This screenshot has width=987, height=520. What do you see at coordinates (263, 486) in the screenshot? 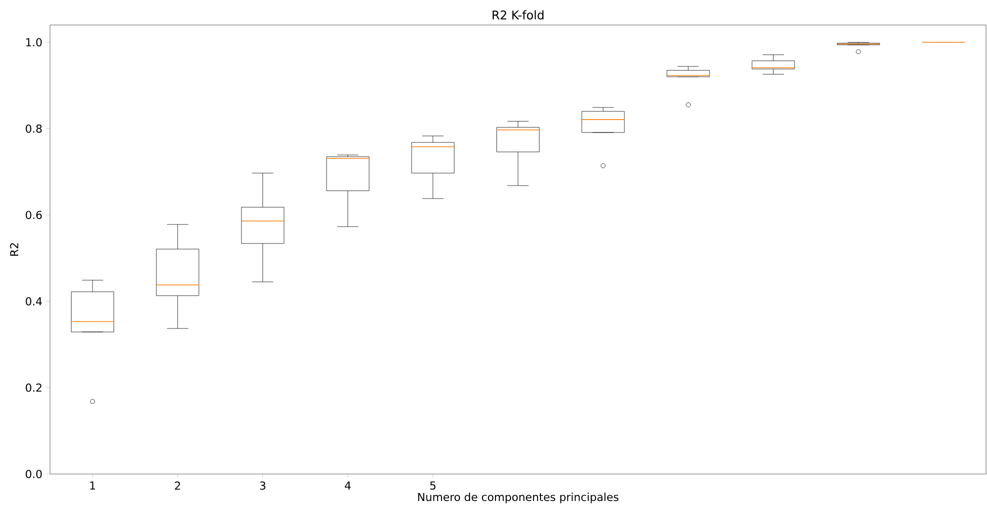
I see `x-tick-label: 3` at bounding box center [263, 486].